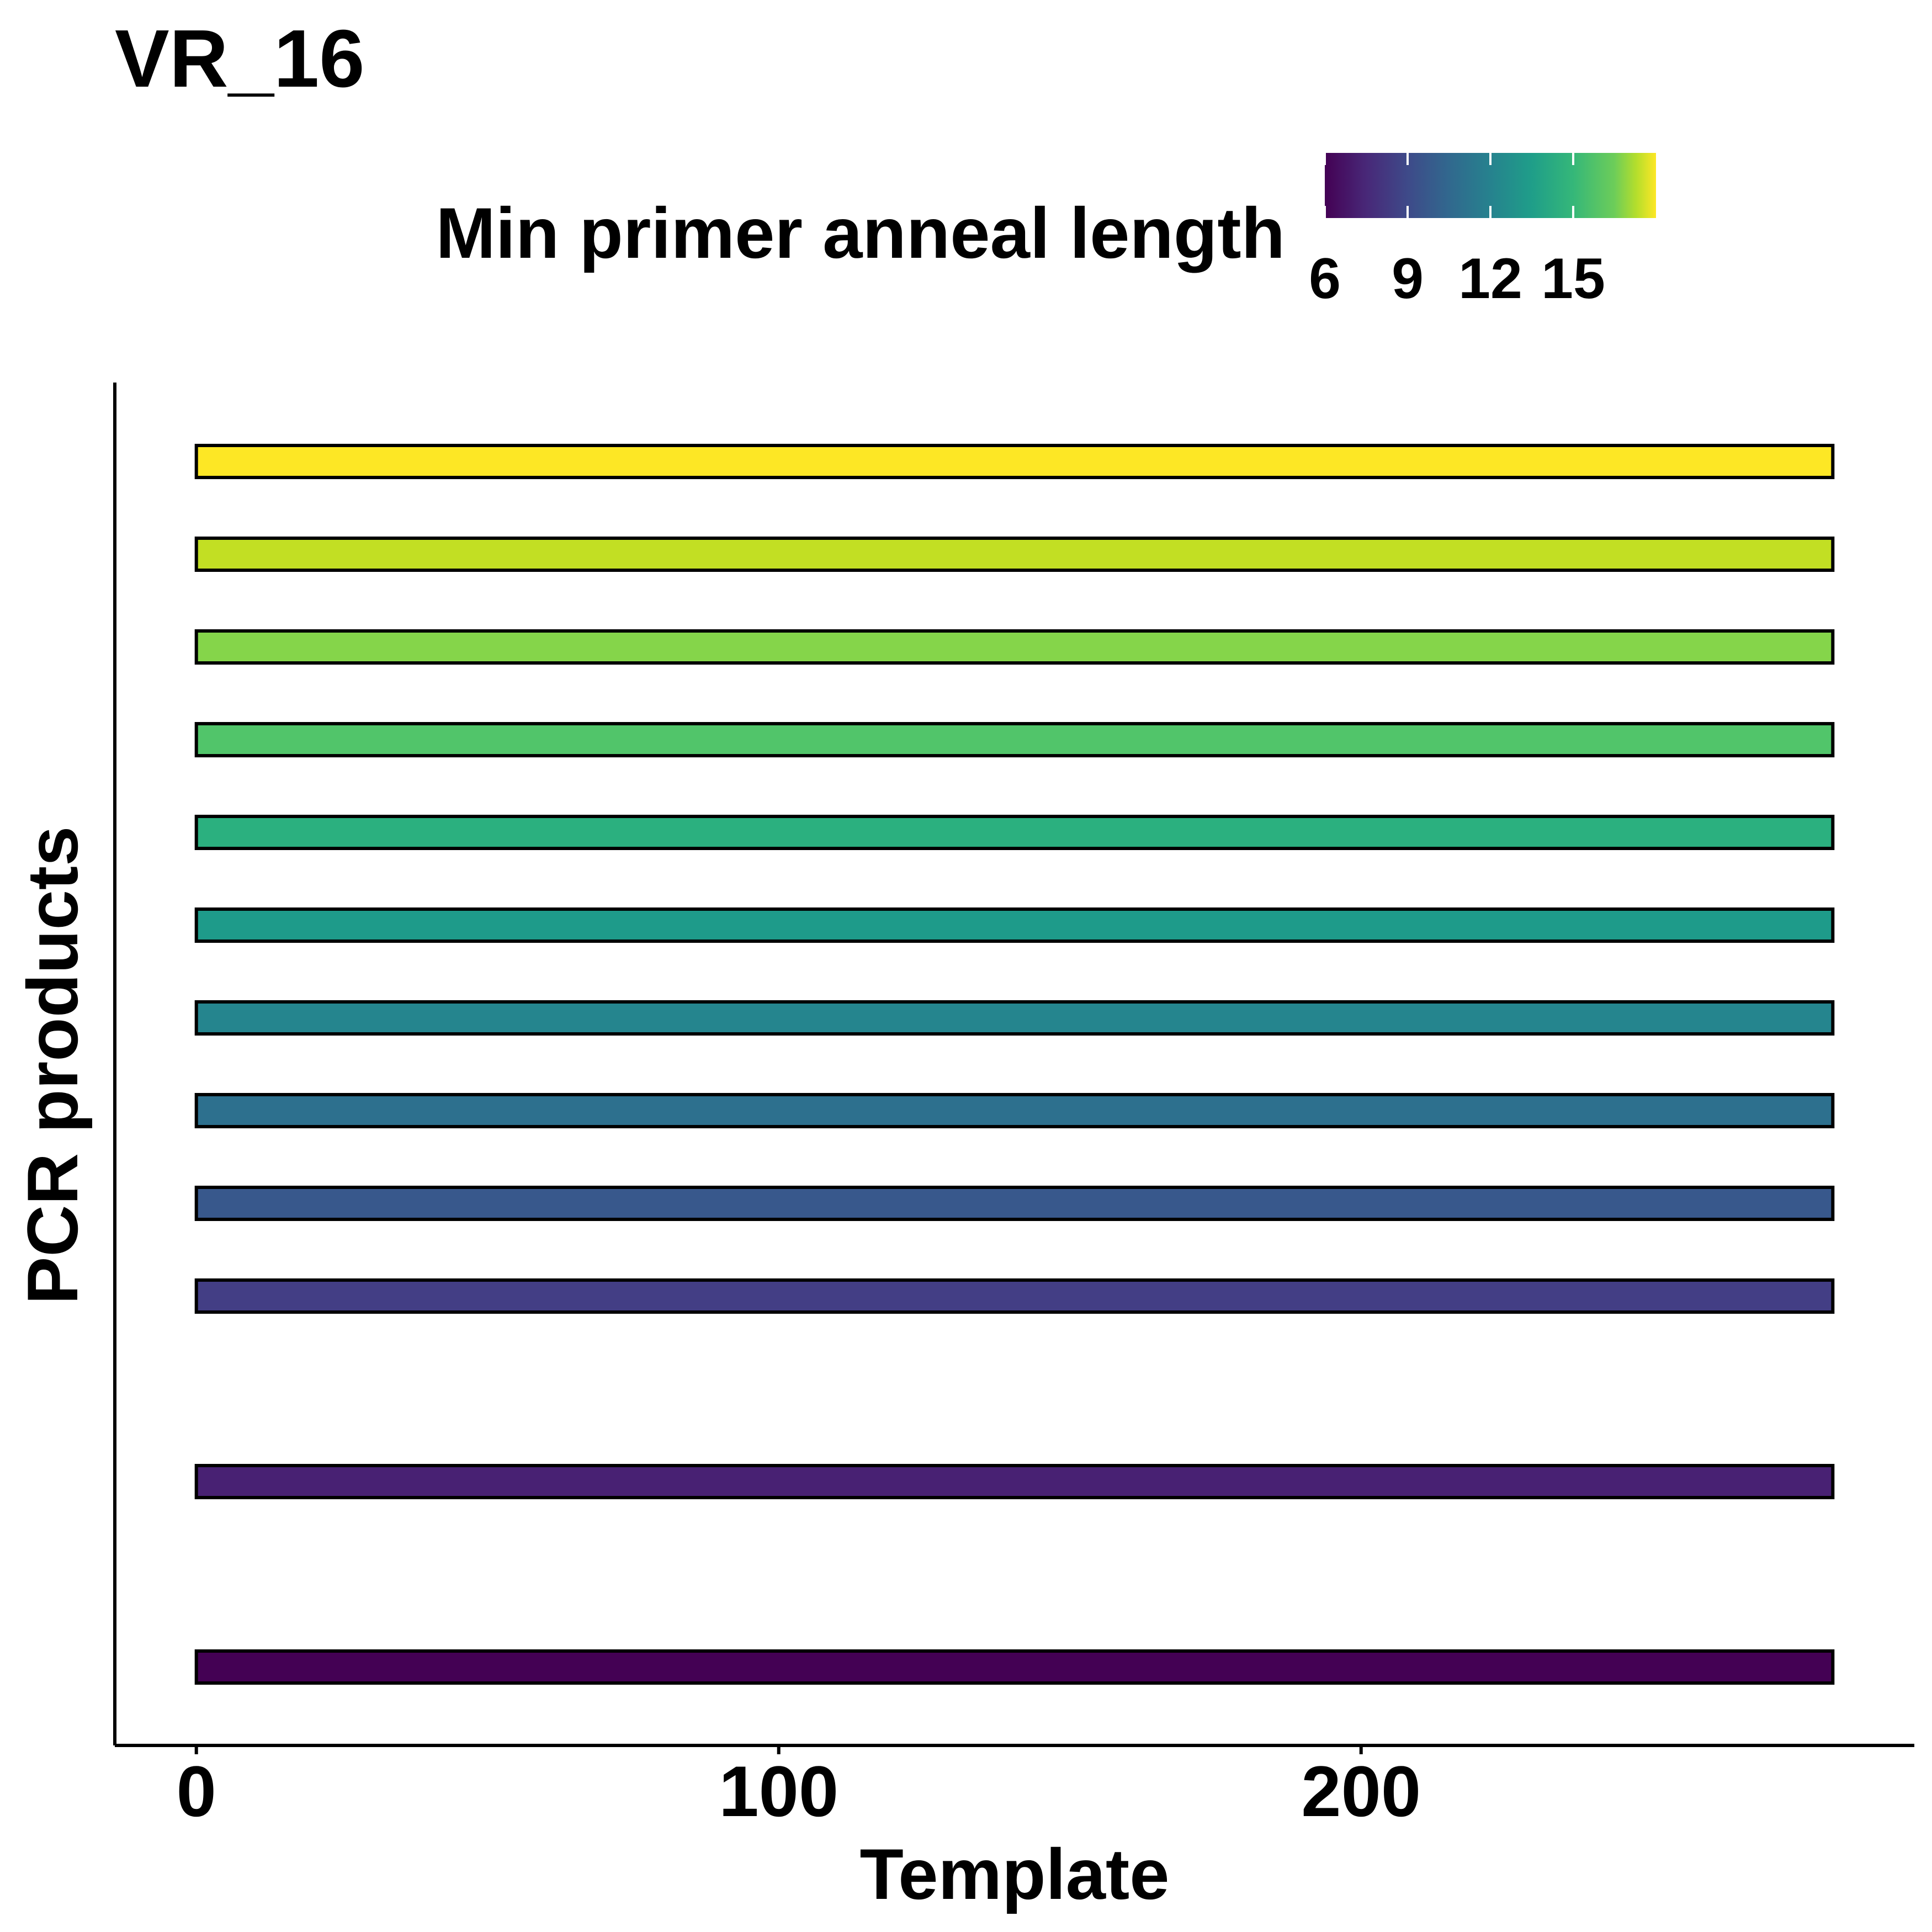 This screenshot has height=1932, width=1932. What do you see at coordinates (1408, 279) in the screenshot?
I see `legend-tick-label: 9` at bounding box center [1408, 279].